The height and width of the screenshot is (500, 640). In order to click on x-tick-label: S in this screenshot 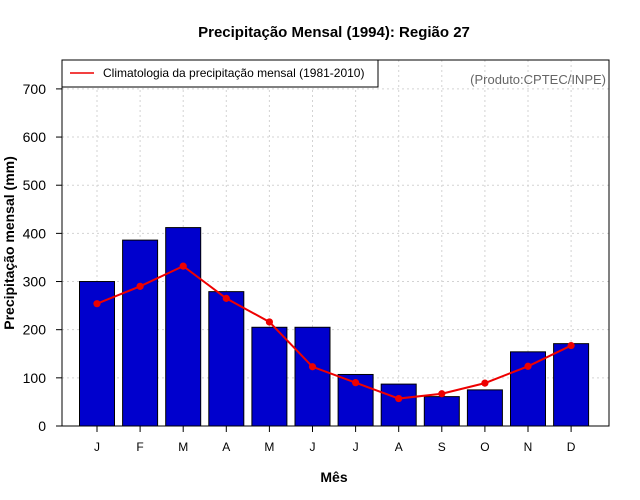, I will do `click(442, 447)`.